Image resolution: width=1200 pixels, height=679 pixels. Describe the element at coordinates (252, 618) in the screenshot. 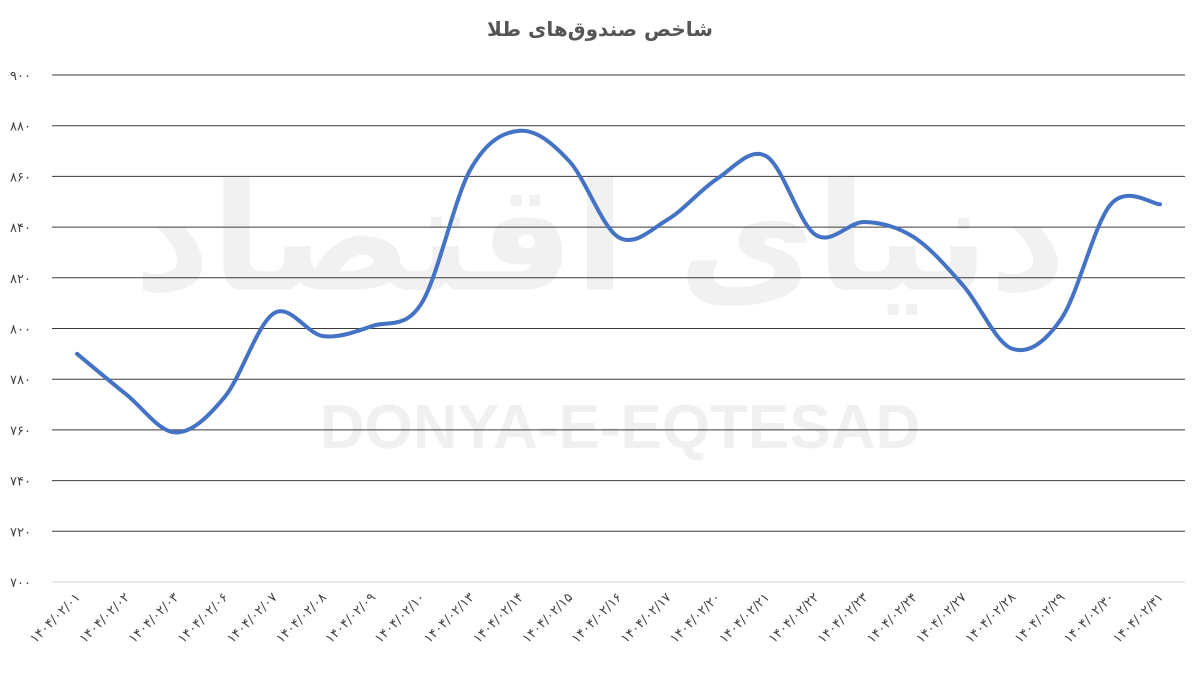

I see `x-tick-label: ۱۴۰۴/۰۲/۰۷` at that location.